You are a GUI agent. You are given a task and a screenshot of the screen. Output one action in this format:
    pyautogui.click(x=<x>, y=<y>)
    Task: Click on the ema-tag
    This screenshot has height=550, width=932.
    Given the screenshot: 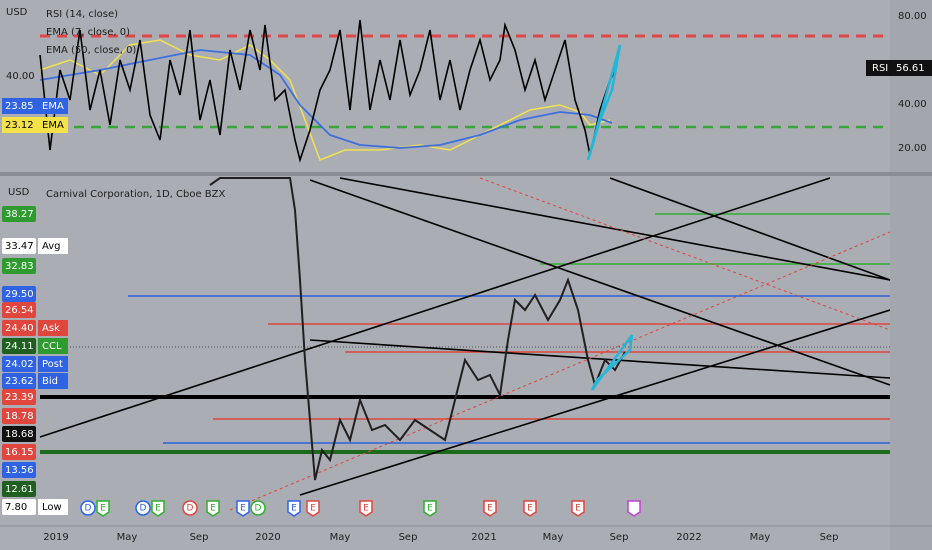 What is the action you would take?
    pyautogui.click(x=35, y=125)
    